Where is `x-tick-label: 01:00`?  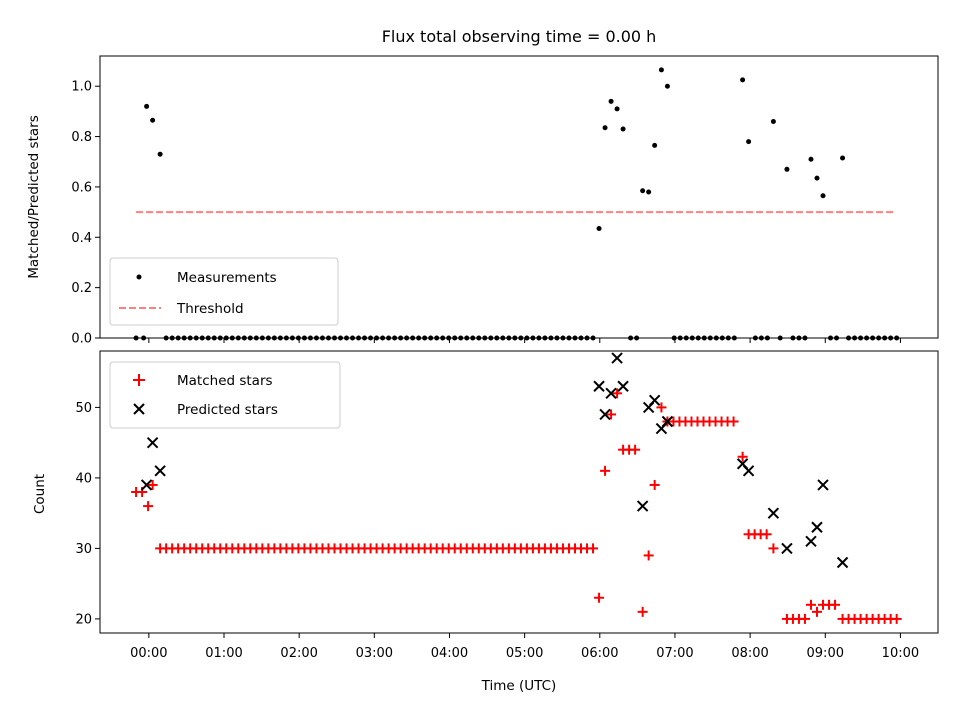
x-tick-label: 01:00 is located at coordinates (223, 653).